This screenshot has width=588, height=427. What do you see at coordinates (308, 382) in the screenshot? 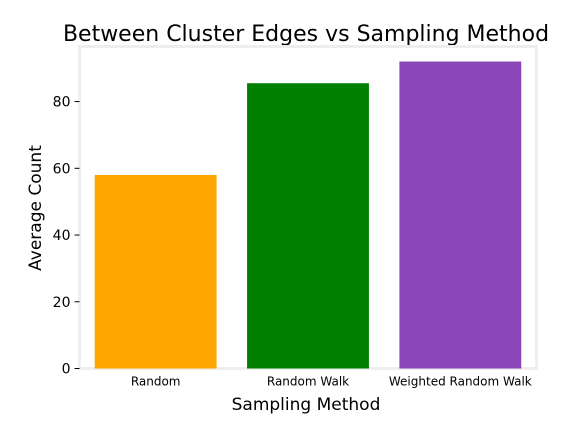
I see `x-tick-label: Random Walk` at bounding box center [308, 382].